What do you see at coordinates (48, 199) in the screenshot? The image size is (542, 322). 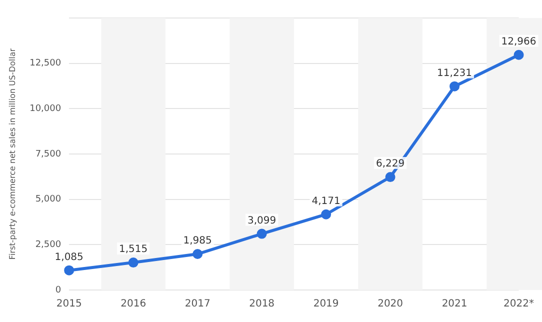 I see `y-tick-label: 5,000` at bounding box center [48, 199].